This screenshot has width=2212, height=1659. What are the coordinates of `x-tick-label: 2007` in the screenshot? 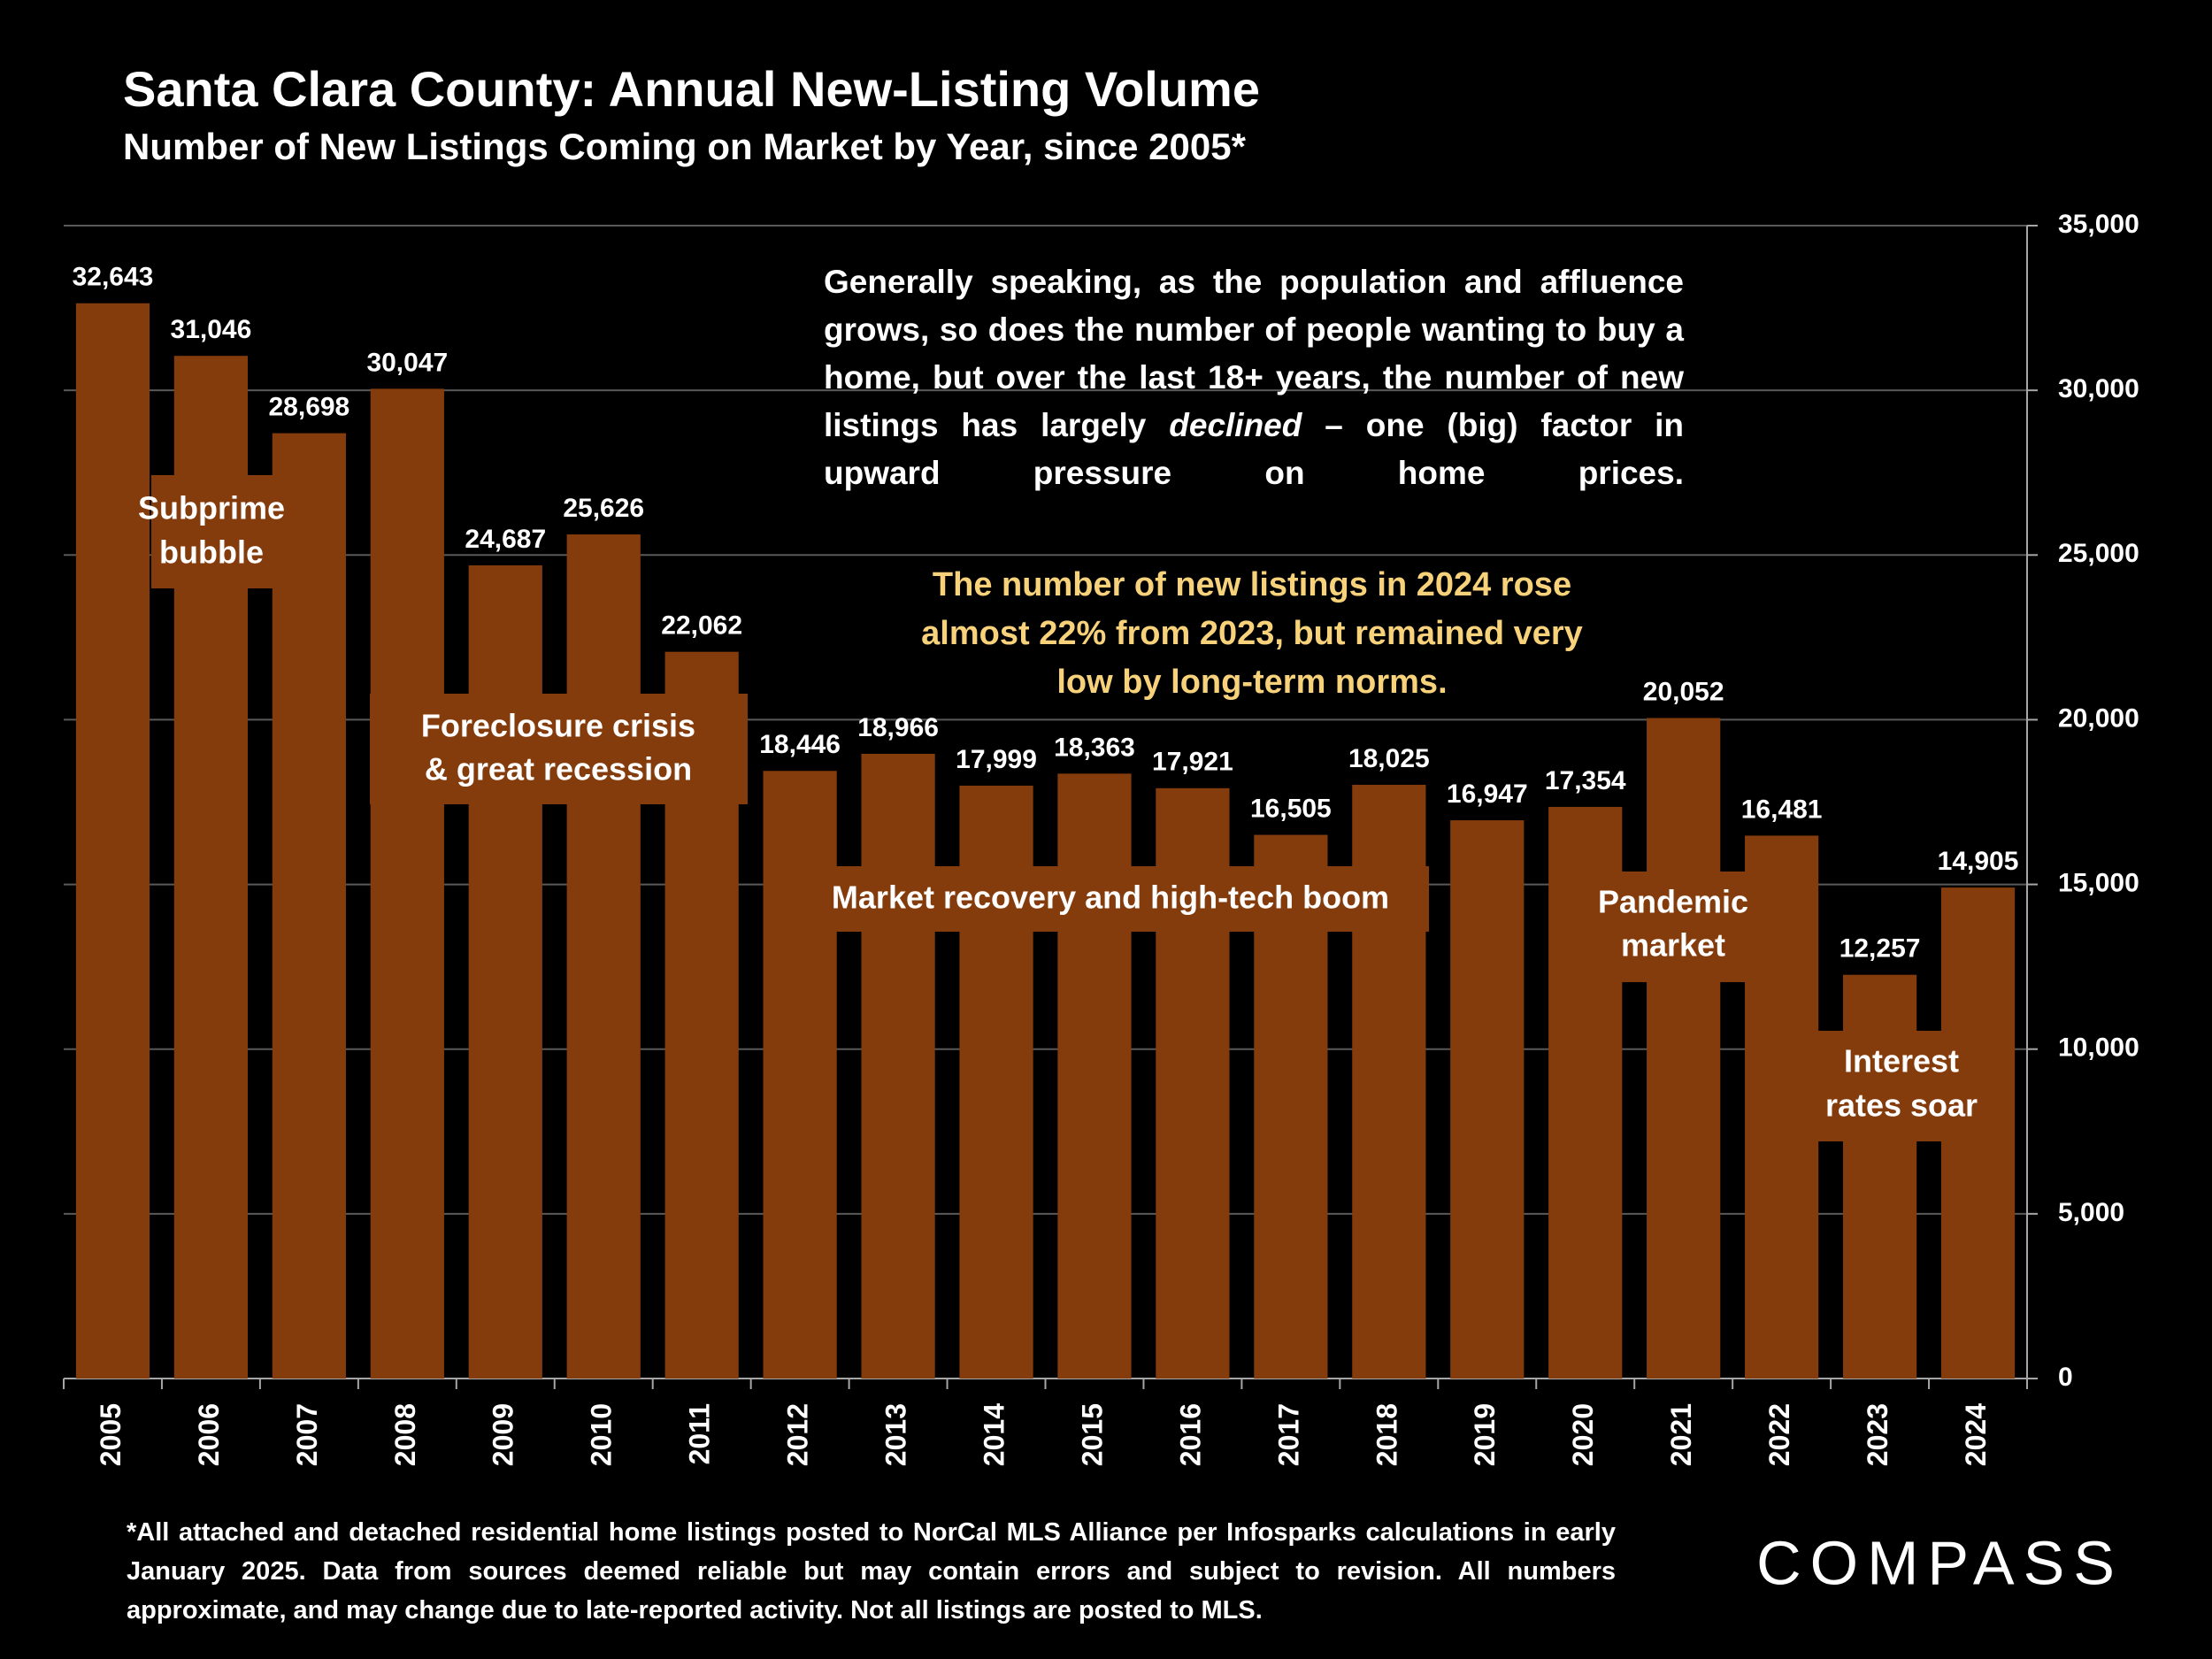 It's located at (307, 1435).